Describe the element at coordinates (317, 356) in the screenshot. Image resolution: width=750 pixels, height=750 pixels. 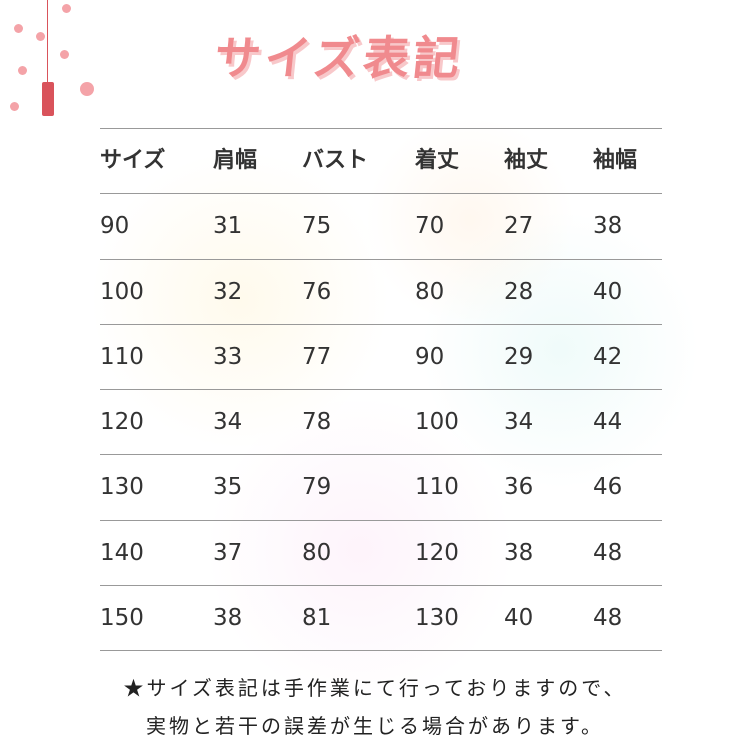
I see `table-cell: 77` at that location.